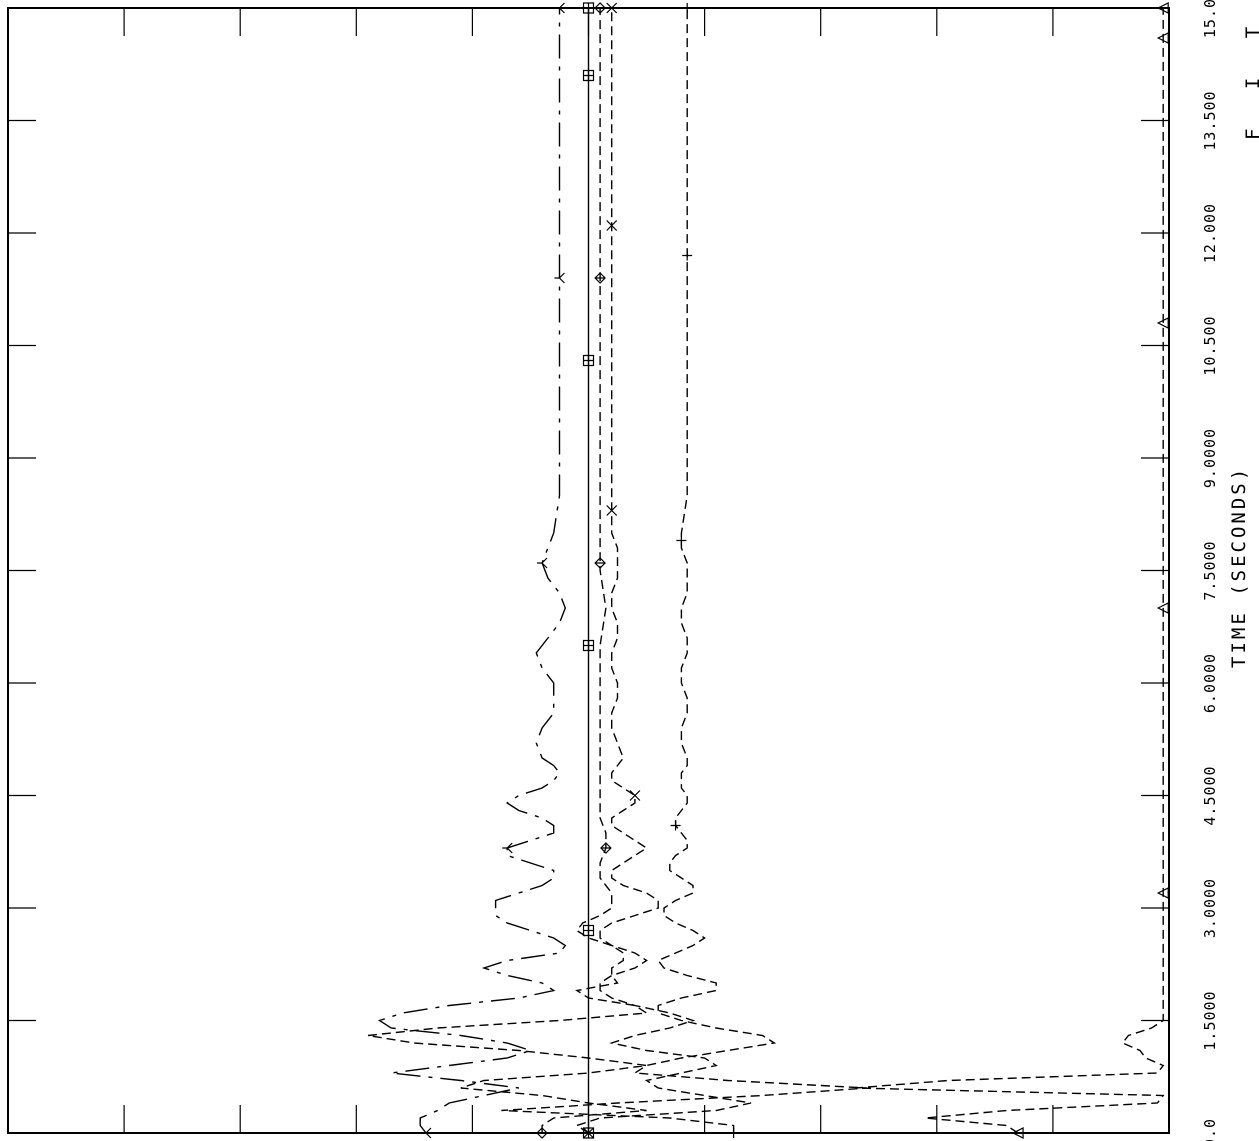 The height and width of the screenshot is (1141, 1259). What do you see at coordinates (1210, 120) in the screenshot?
I see `x-tick-label-9: 13.500` at bounding box center [1210, 120].